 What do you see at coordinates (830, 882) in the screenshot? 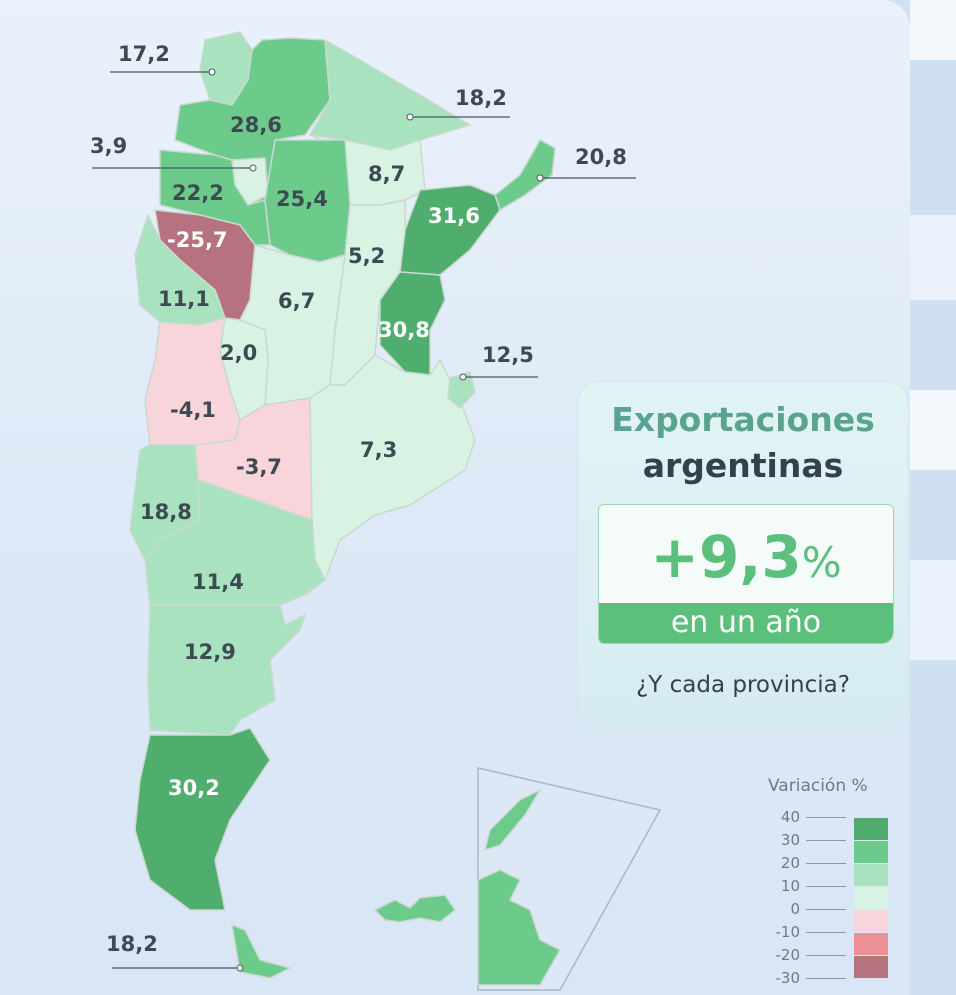
I see `legend: Variación % 40 30 20 10 0 -10 -20 -30` at bounding box center [830, 882].